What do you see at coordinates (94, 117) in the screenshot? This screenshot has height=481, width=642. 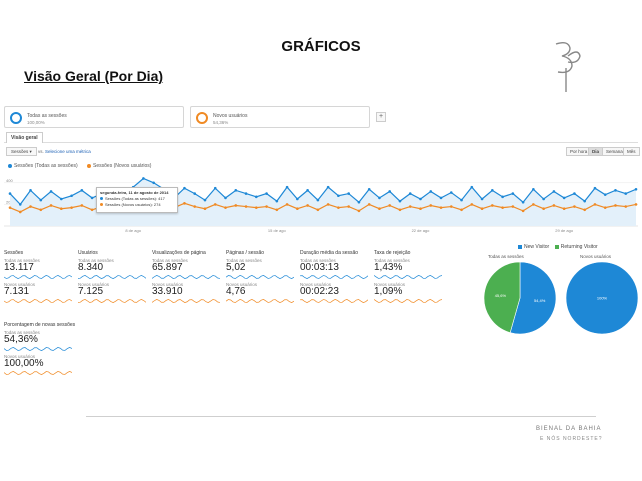 I see `segment-all-sessions: Todas as sessões 100,00%` at bounding box center [94, 117].